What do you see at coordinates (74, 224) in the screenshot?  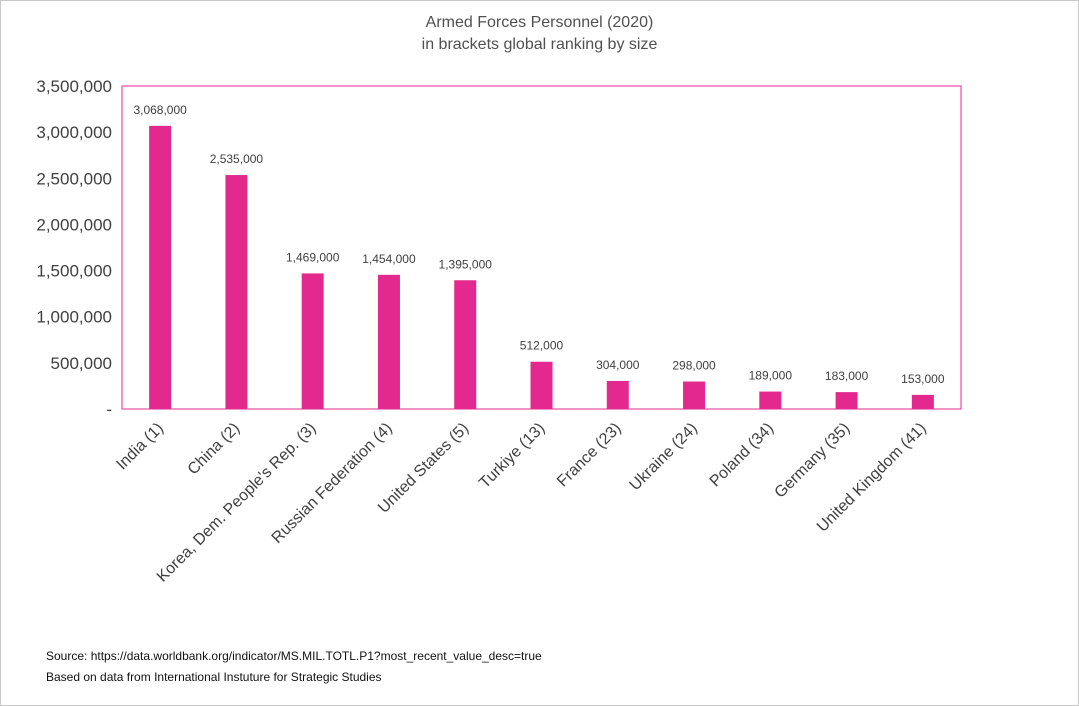 I see `y-tick-label: 2,000,000` at bounding box center [74, 224].